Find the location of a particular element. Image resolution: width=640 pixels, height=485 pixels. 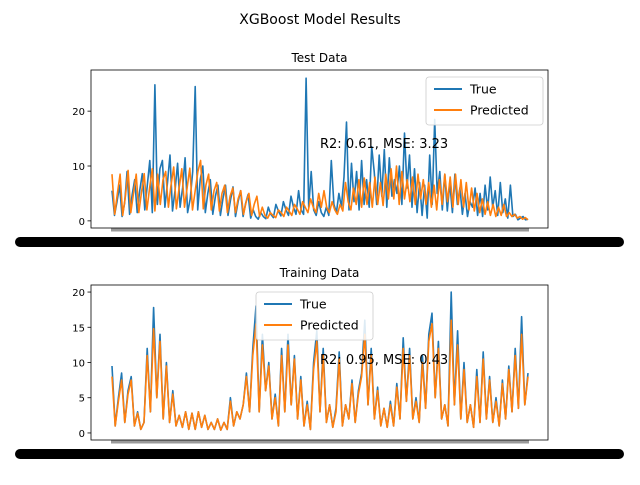

metrics-annotation: R2: 0.61, MSE: 3.23 is located at coordinates (384, 144).